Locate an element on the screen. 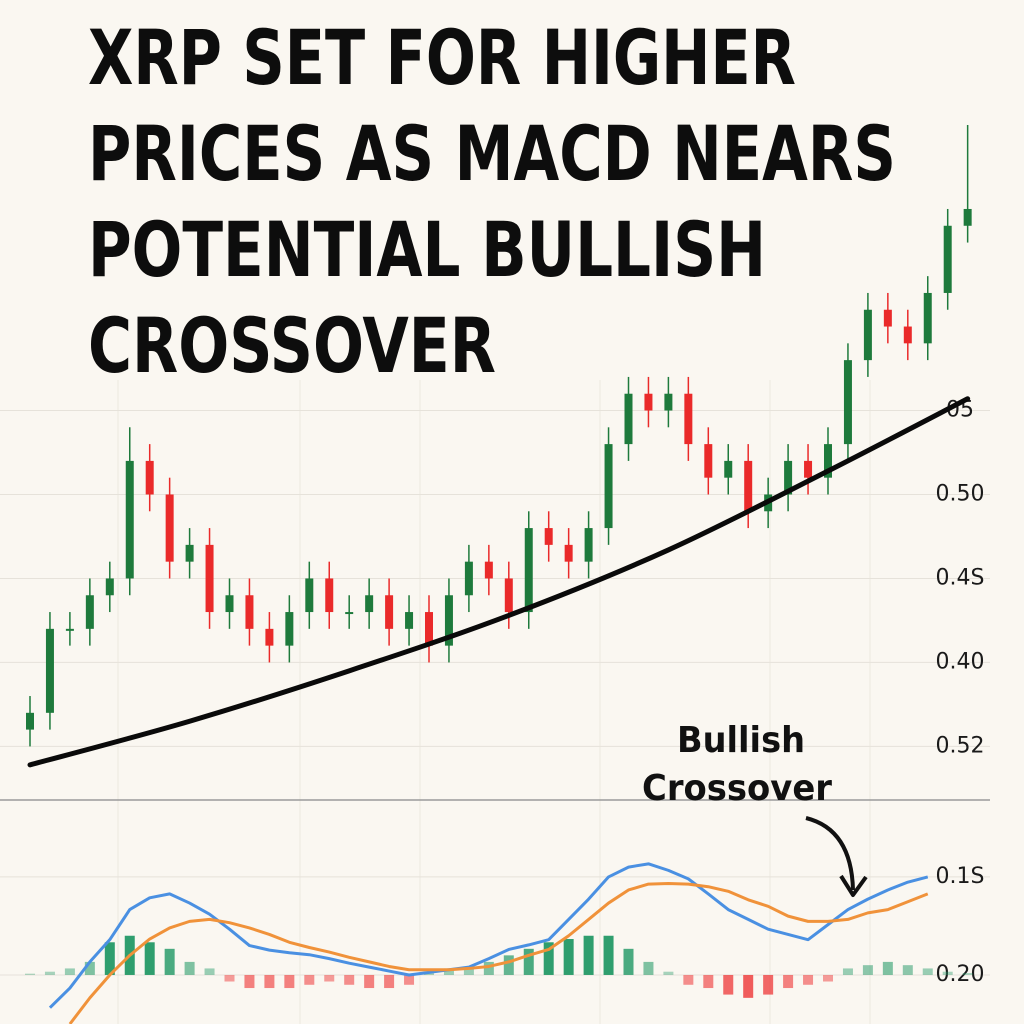 This screenshot has height=1024, width=1024. annotation: Crossover is located at coordinates (737, 788).